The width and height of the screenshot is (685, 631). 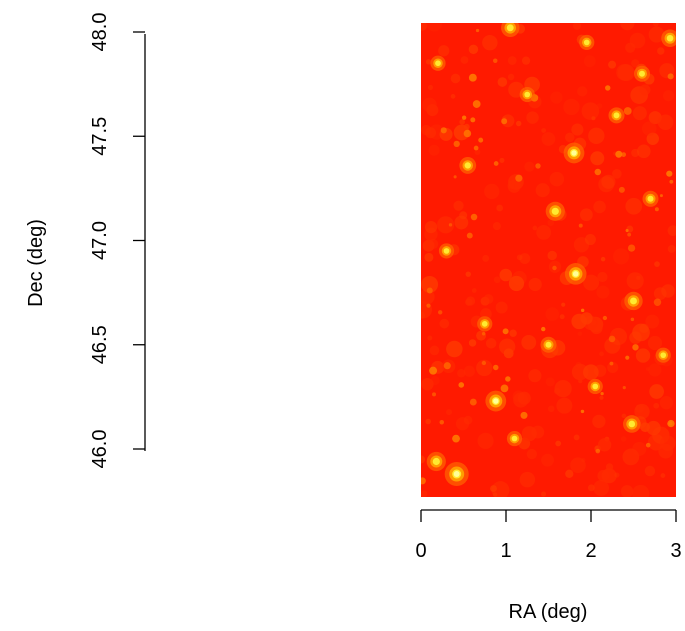 What do you see at coordinates (100, 344) in the screenshot?
I see `y-tick-label: 46.5` at bounding box center [100, 344].